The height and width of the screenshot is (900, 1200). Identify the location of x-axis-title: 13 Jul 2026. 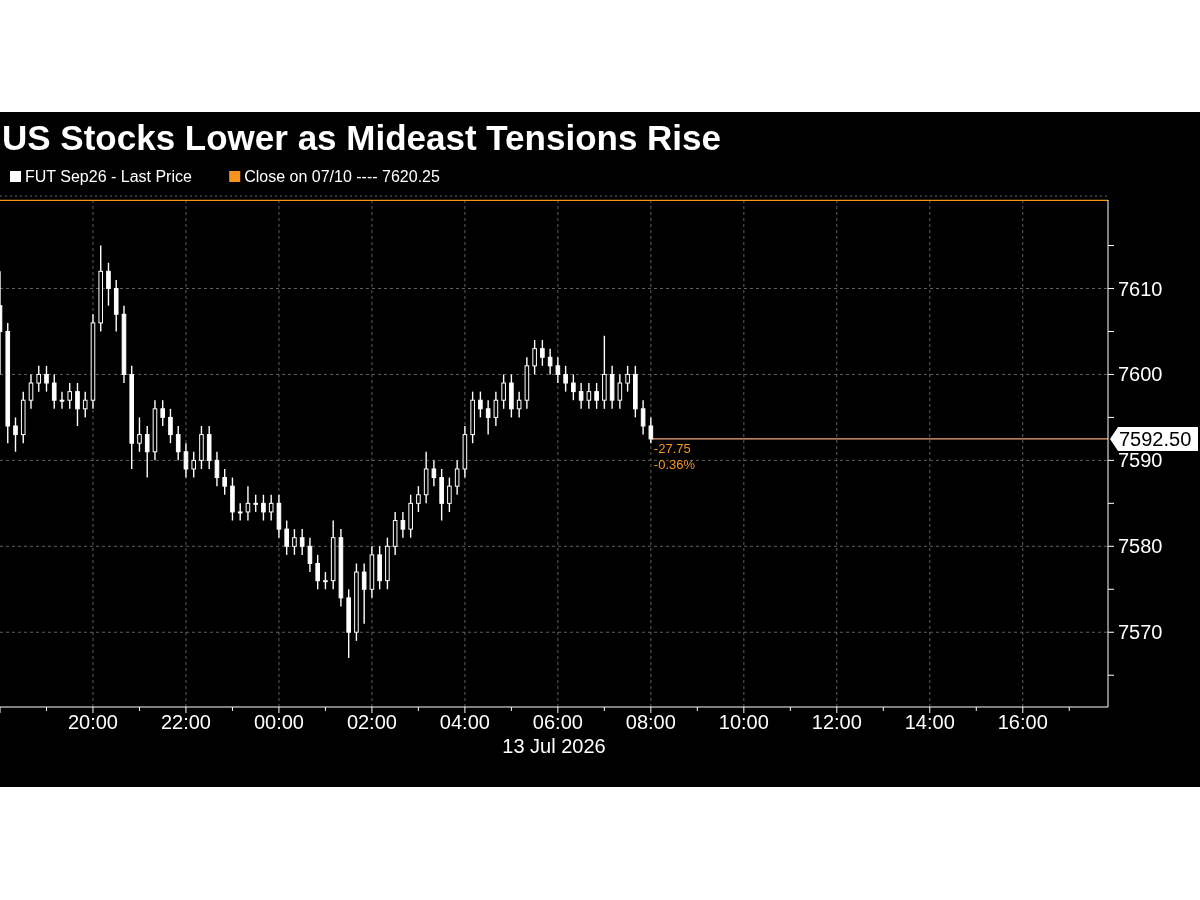
(554, 746).